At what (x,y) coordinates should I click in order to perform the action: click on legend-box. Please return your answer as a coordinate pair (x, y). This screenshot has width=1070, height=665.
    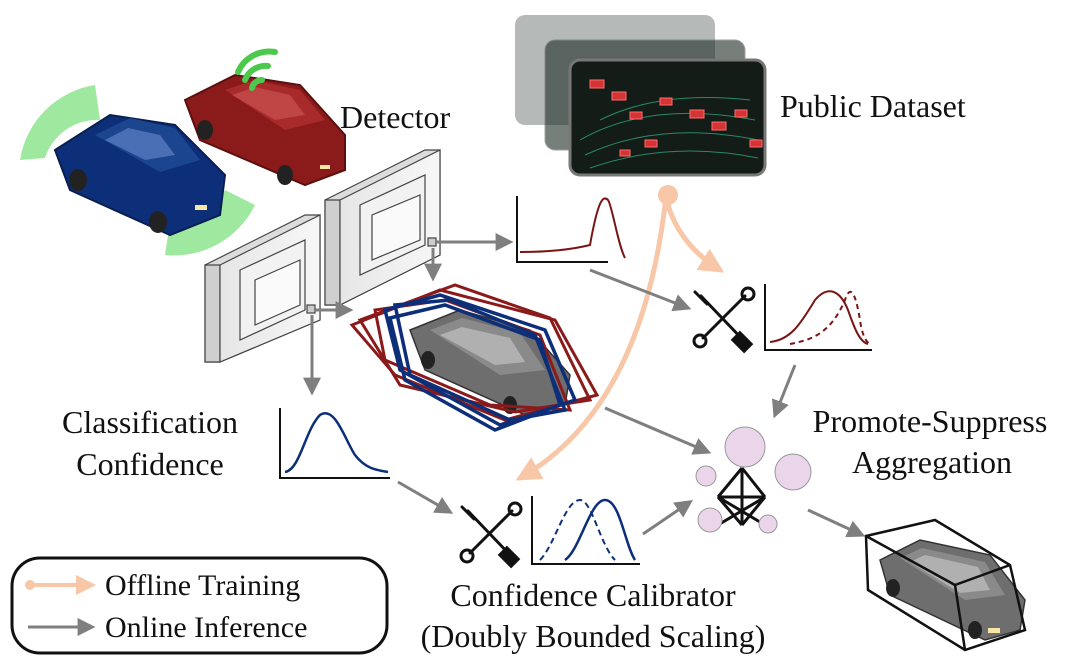
    Looking at the image, I should click on (199, 605).